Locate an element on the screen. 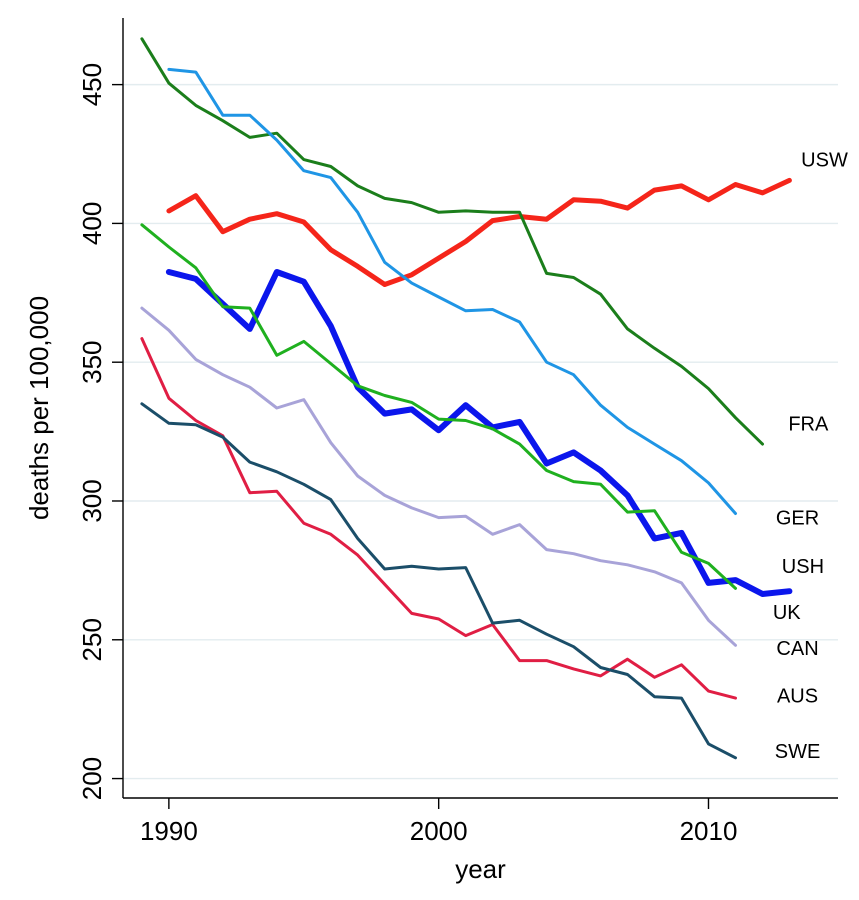 The height and width of the screenshot is (900, 859). y-tick-label-250: 250 is located at coordinates (92, 639).